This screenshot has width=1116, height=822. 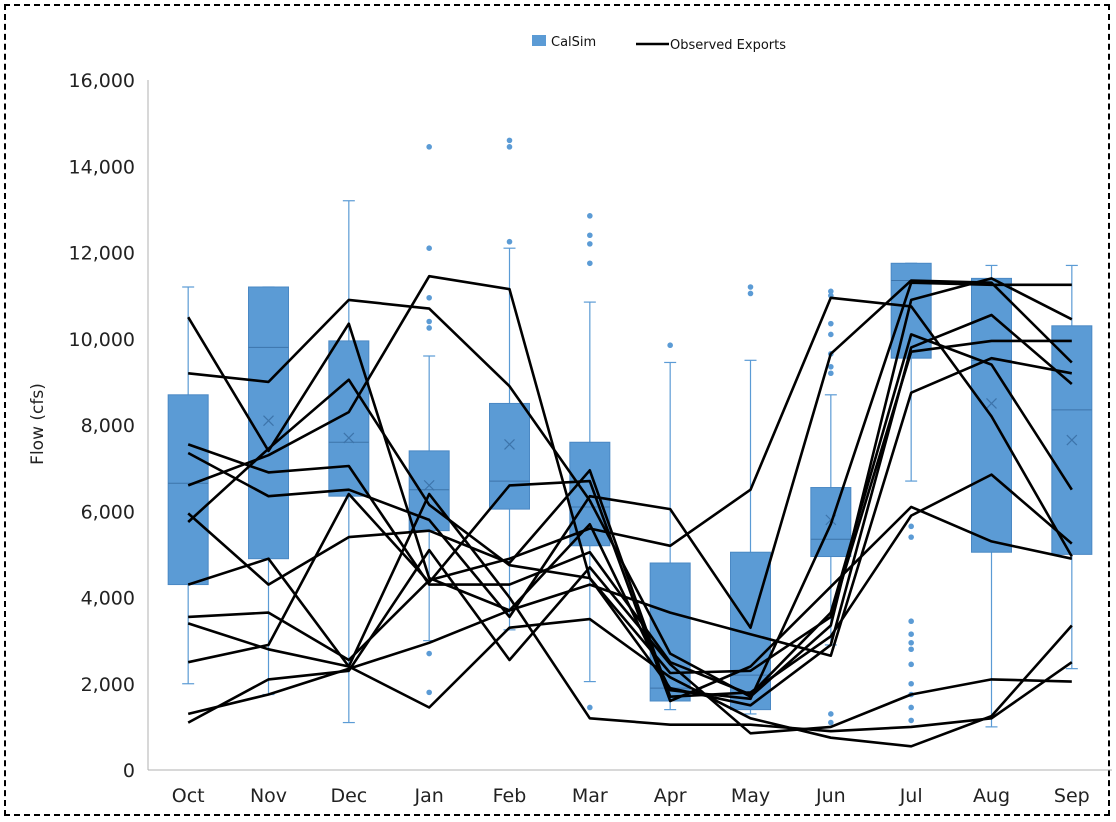 What do you see at coordinates (429, 796) in the screenshot?
I see `x-tick-label: Jan` at bounding box center [429, 796].